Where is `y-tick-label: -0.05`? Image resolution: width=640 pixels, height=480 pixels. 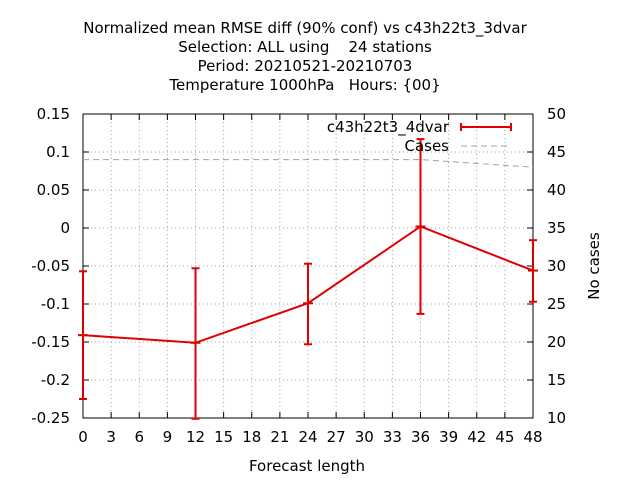
y-tick-label: -0.05 is located at coordinates (50, 266).